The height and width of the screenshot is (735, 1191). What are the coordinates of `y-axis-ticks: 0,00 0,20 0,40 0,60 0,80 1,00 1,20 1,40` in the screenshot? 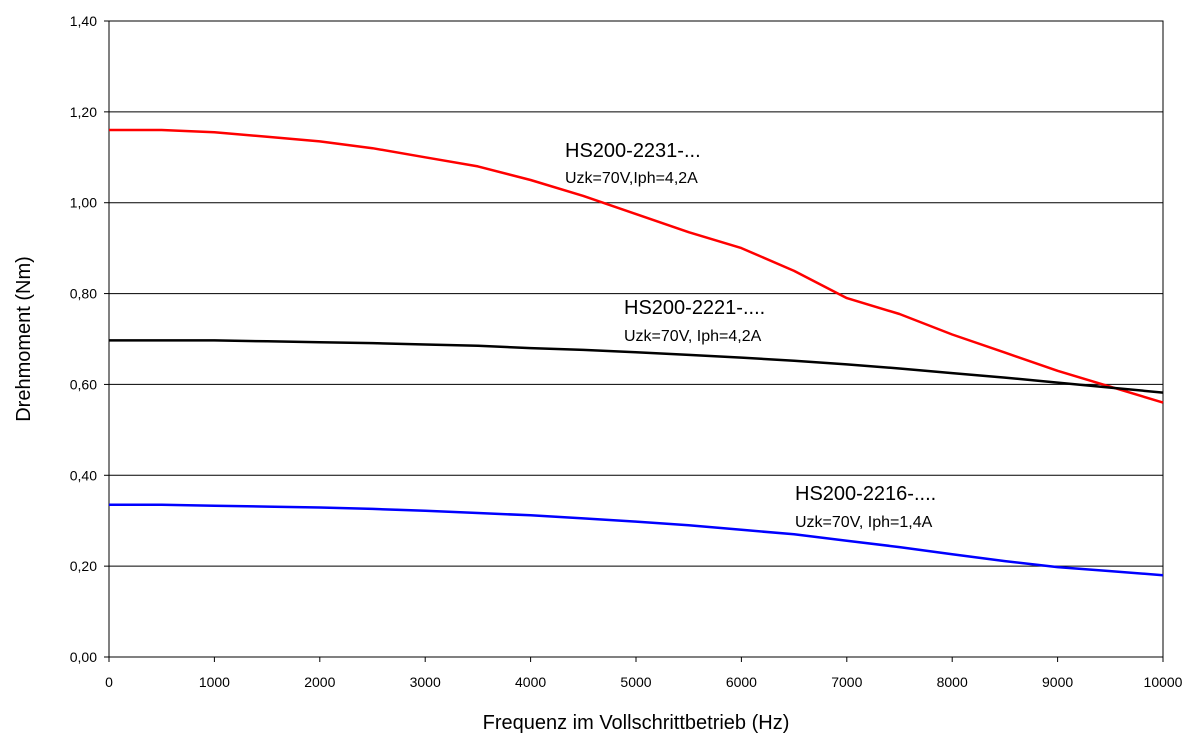 It's located at (89, 339).